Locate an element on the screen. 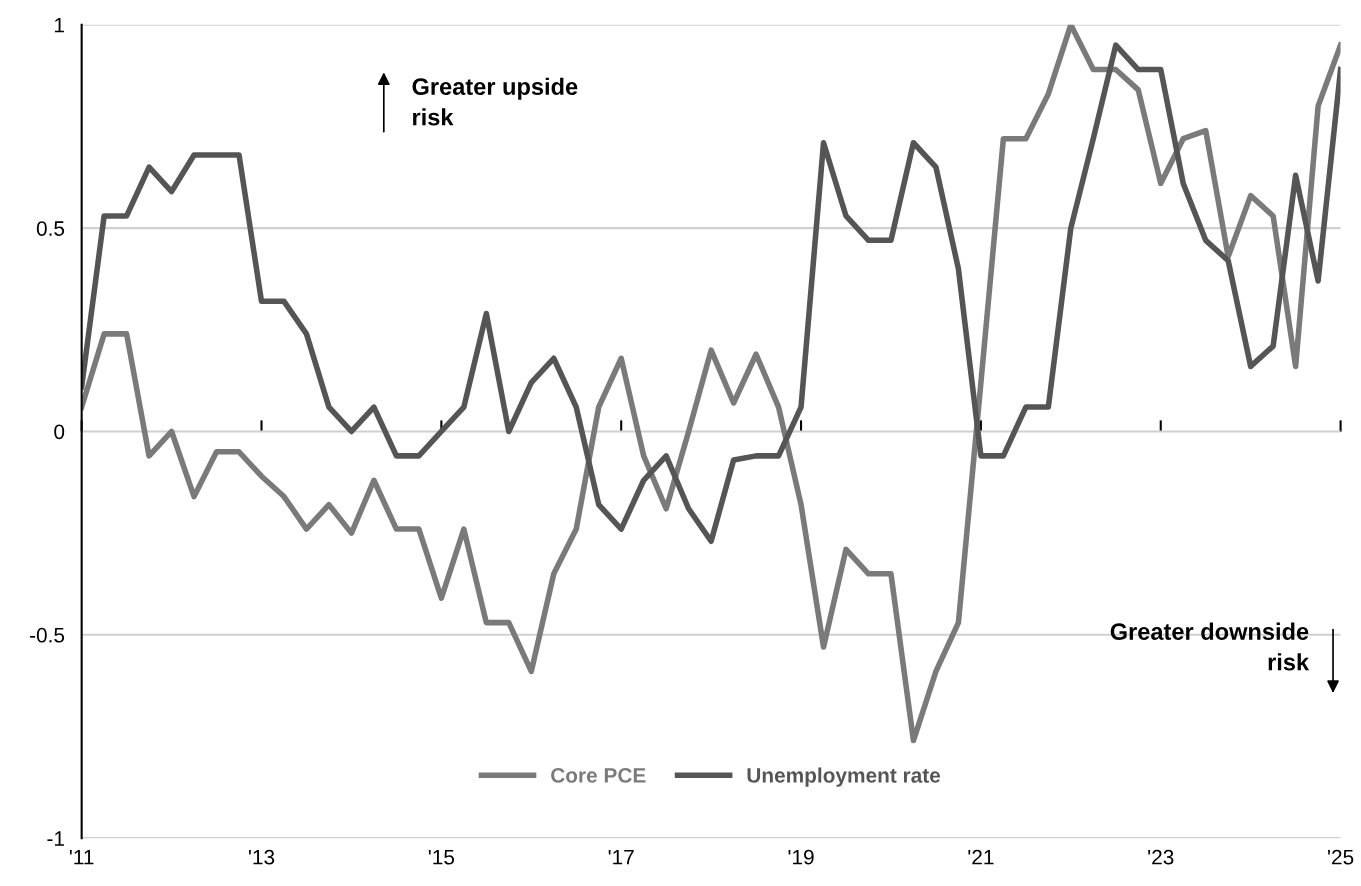 The width and height of the screenshot is (1361, 886). x-tick-label: '15 is located at coordinates (441, 857).